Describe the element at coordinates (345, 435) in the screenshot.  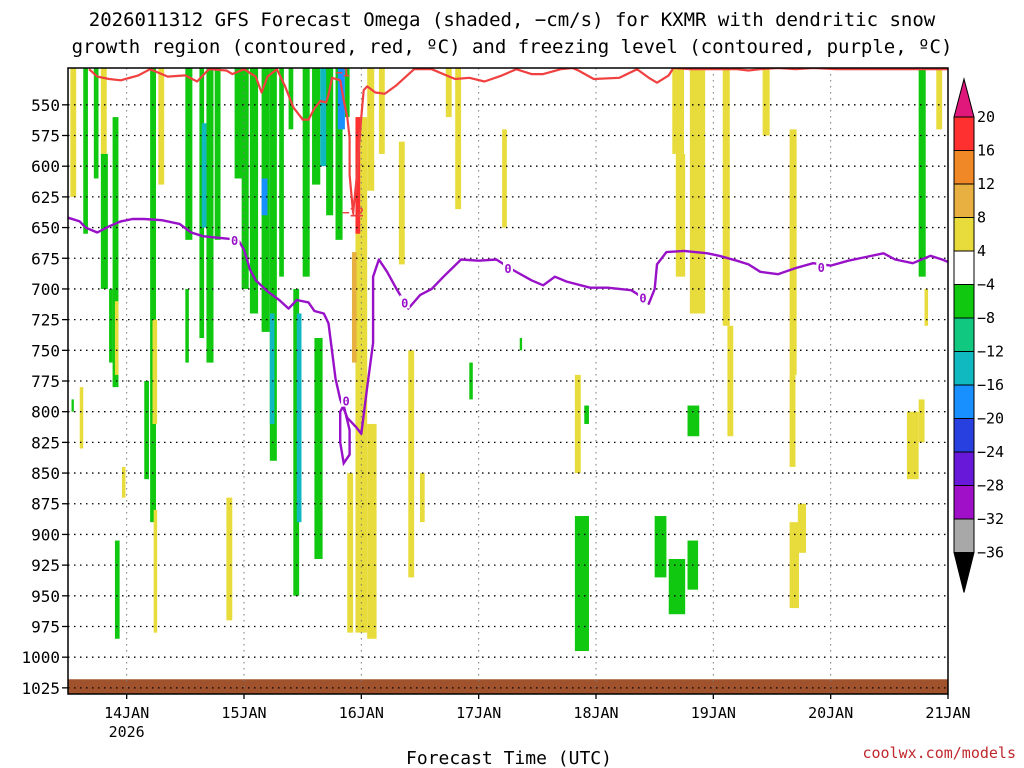
I see `freezing-level-pocket` at that location.